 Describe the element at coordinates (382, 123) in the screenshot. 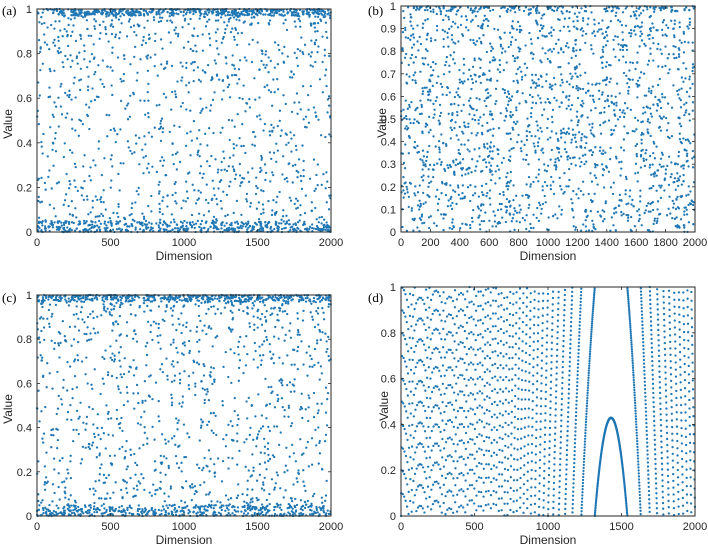

I see `y-axis-title: Value` at that location.